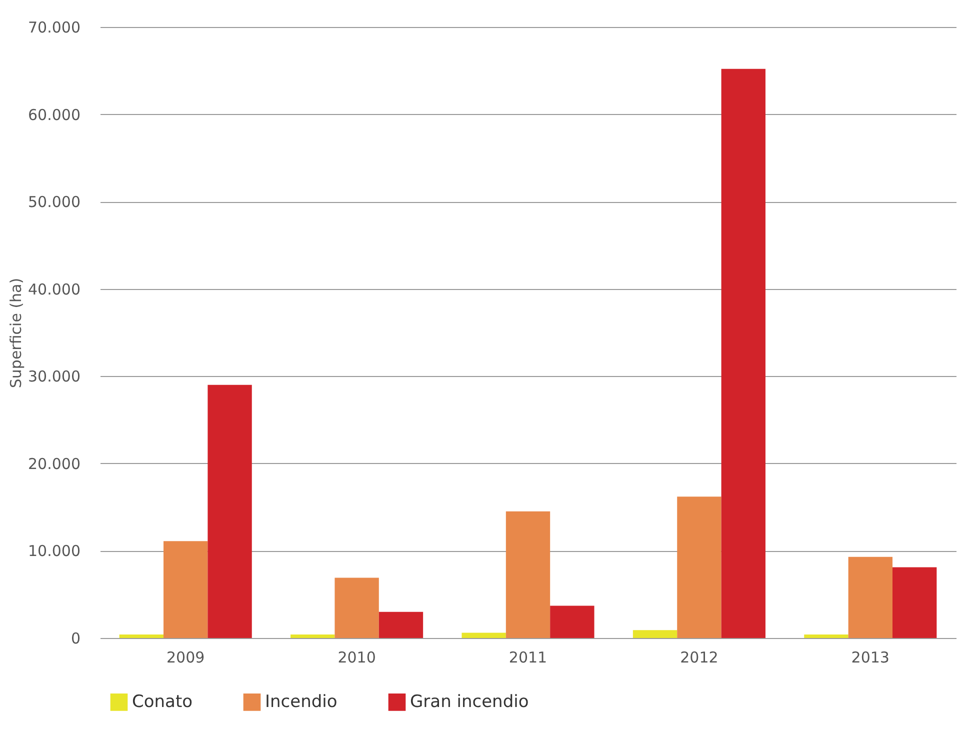 The image size is (961, 731). What do you see at coordinates (301, 702) in the screenshot?
I see `legend-label: Incendio` at bounding box center [301, 702].